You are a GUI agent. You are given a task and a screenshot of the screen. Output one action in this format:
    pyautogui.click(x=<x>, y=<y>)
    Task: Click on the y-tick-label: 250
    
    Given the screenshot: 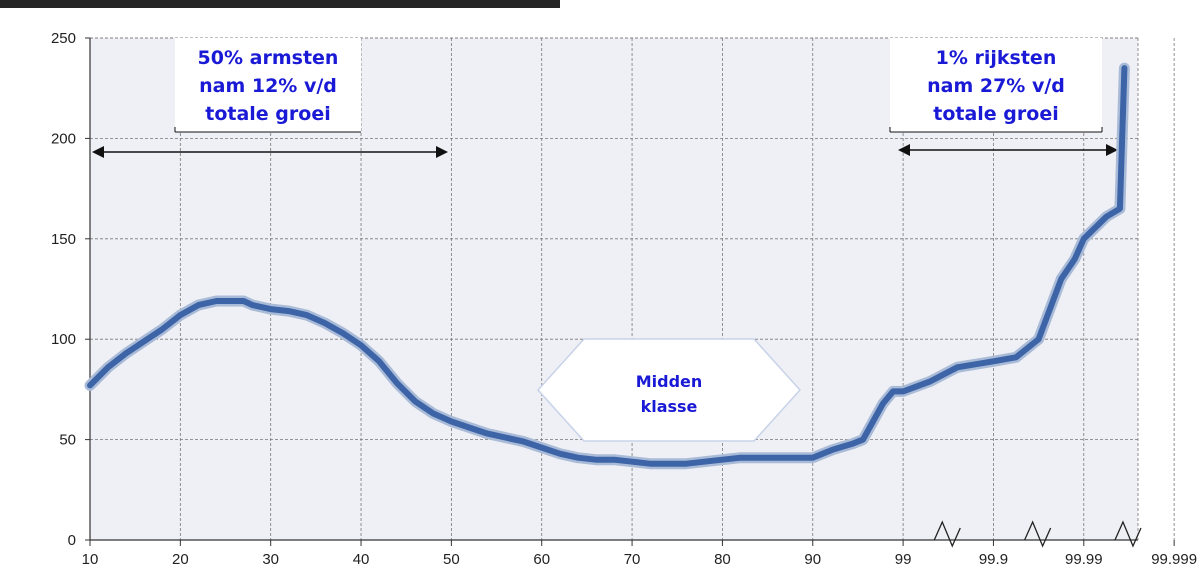 What is the action you would take?
    pyautogui.click(x=63, y=38)
    